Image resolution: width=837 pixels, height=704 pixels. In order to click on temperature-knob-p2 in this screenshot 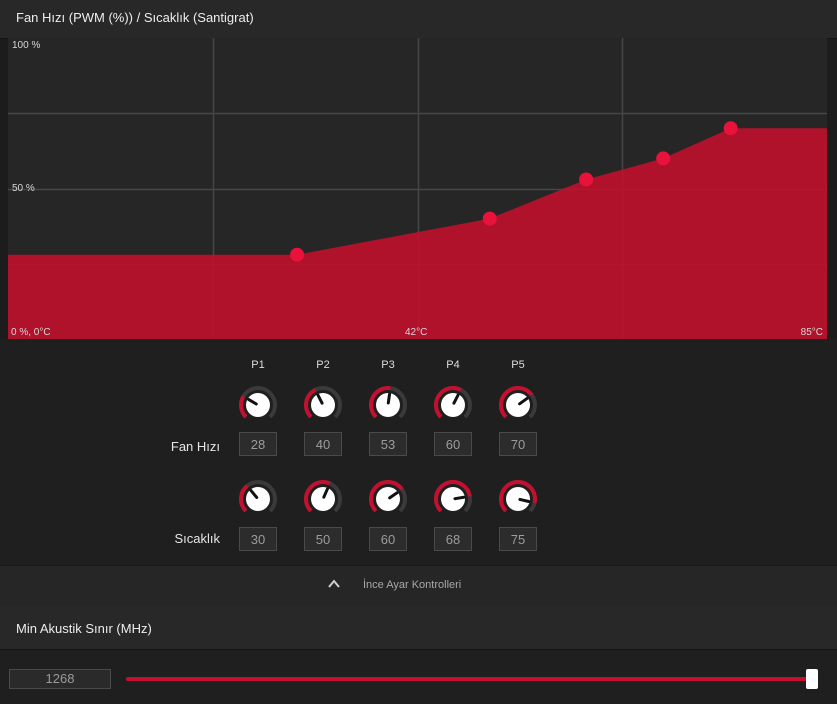, I will do `click(323, 499)`.